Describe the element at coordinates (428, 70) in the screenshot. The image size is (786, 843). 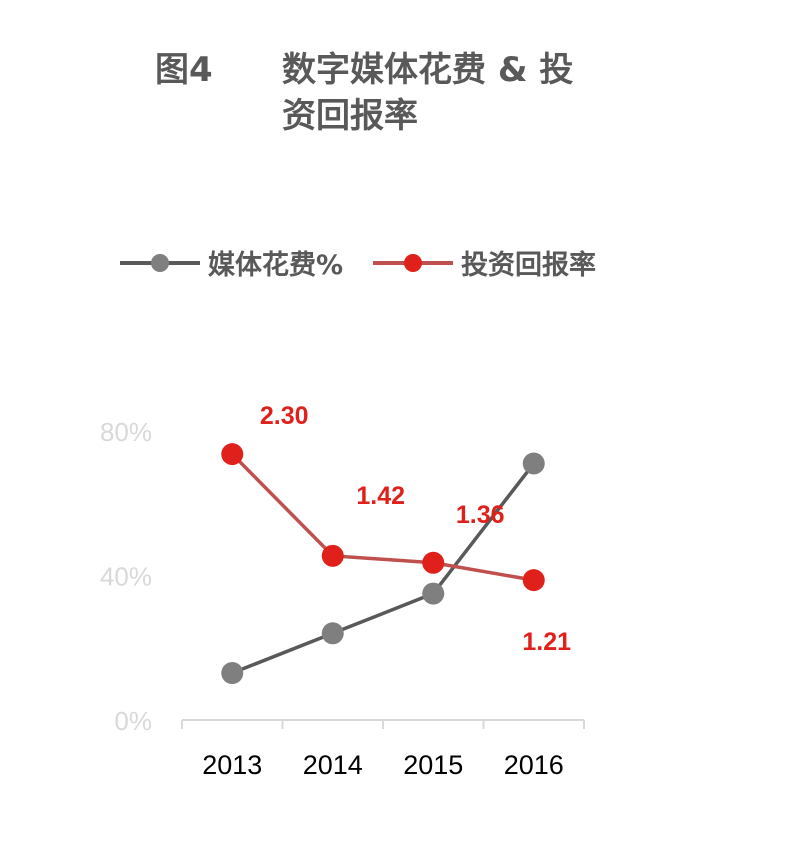
I see `chart-title-line1: 数字媒体花费 & 投` at that location.